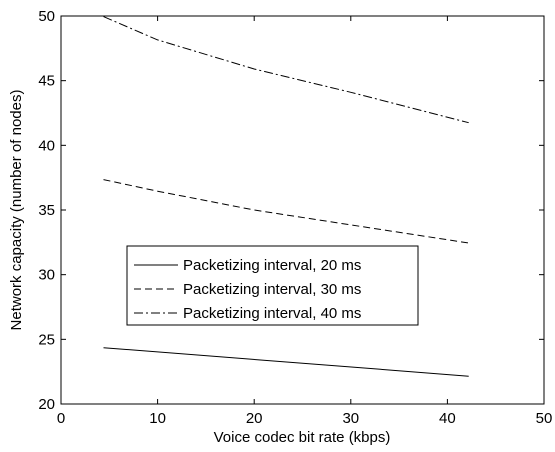 The width and height of the screenshot is (555, 452). Describe the element at coordinates (544, 418) in the screenshot. I see `x-tick-label: 50` at that location.